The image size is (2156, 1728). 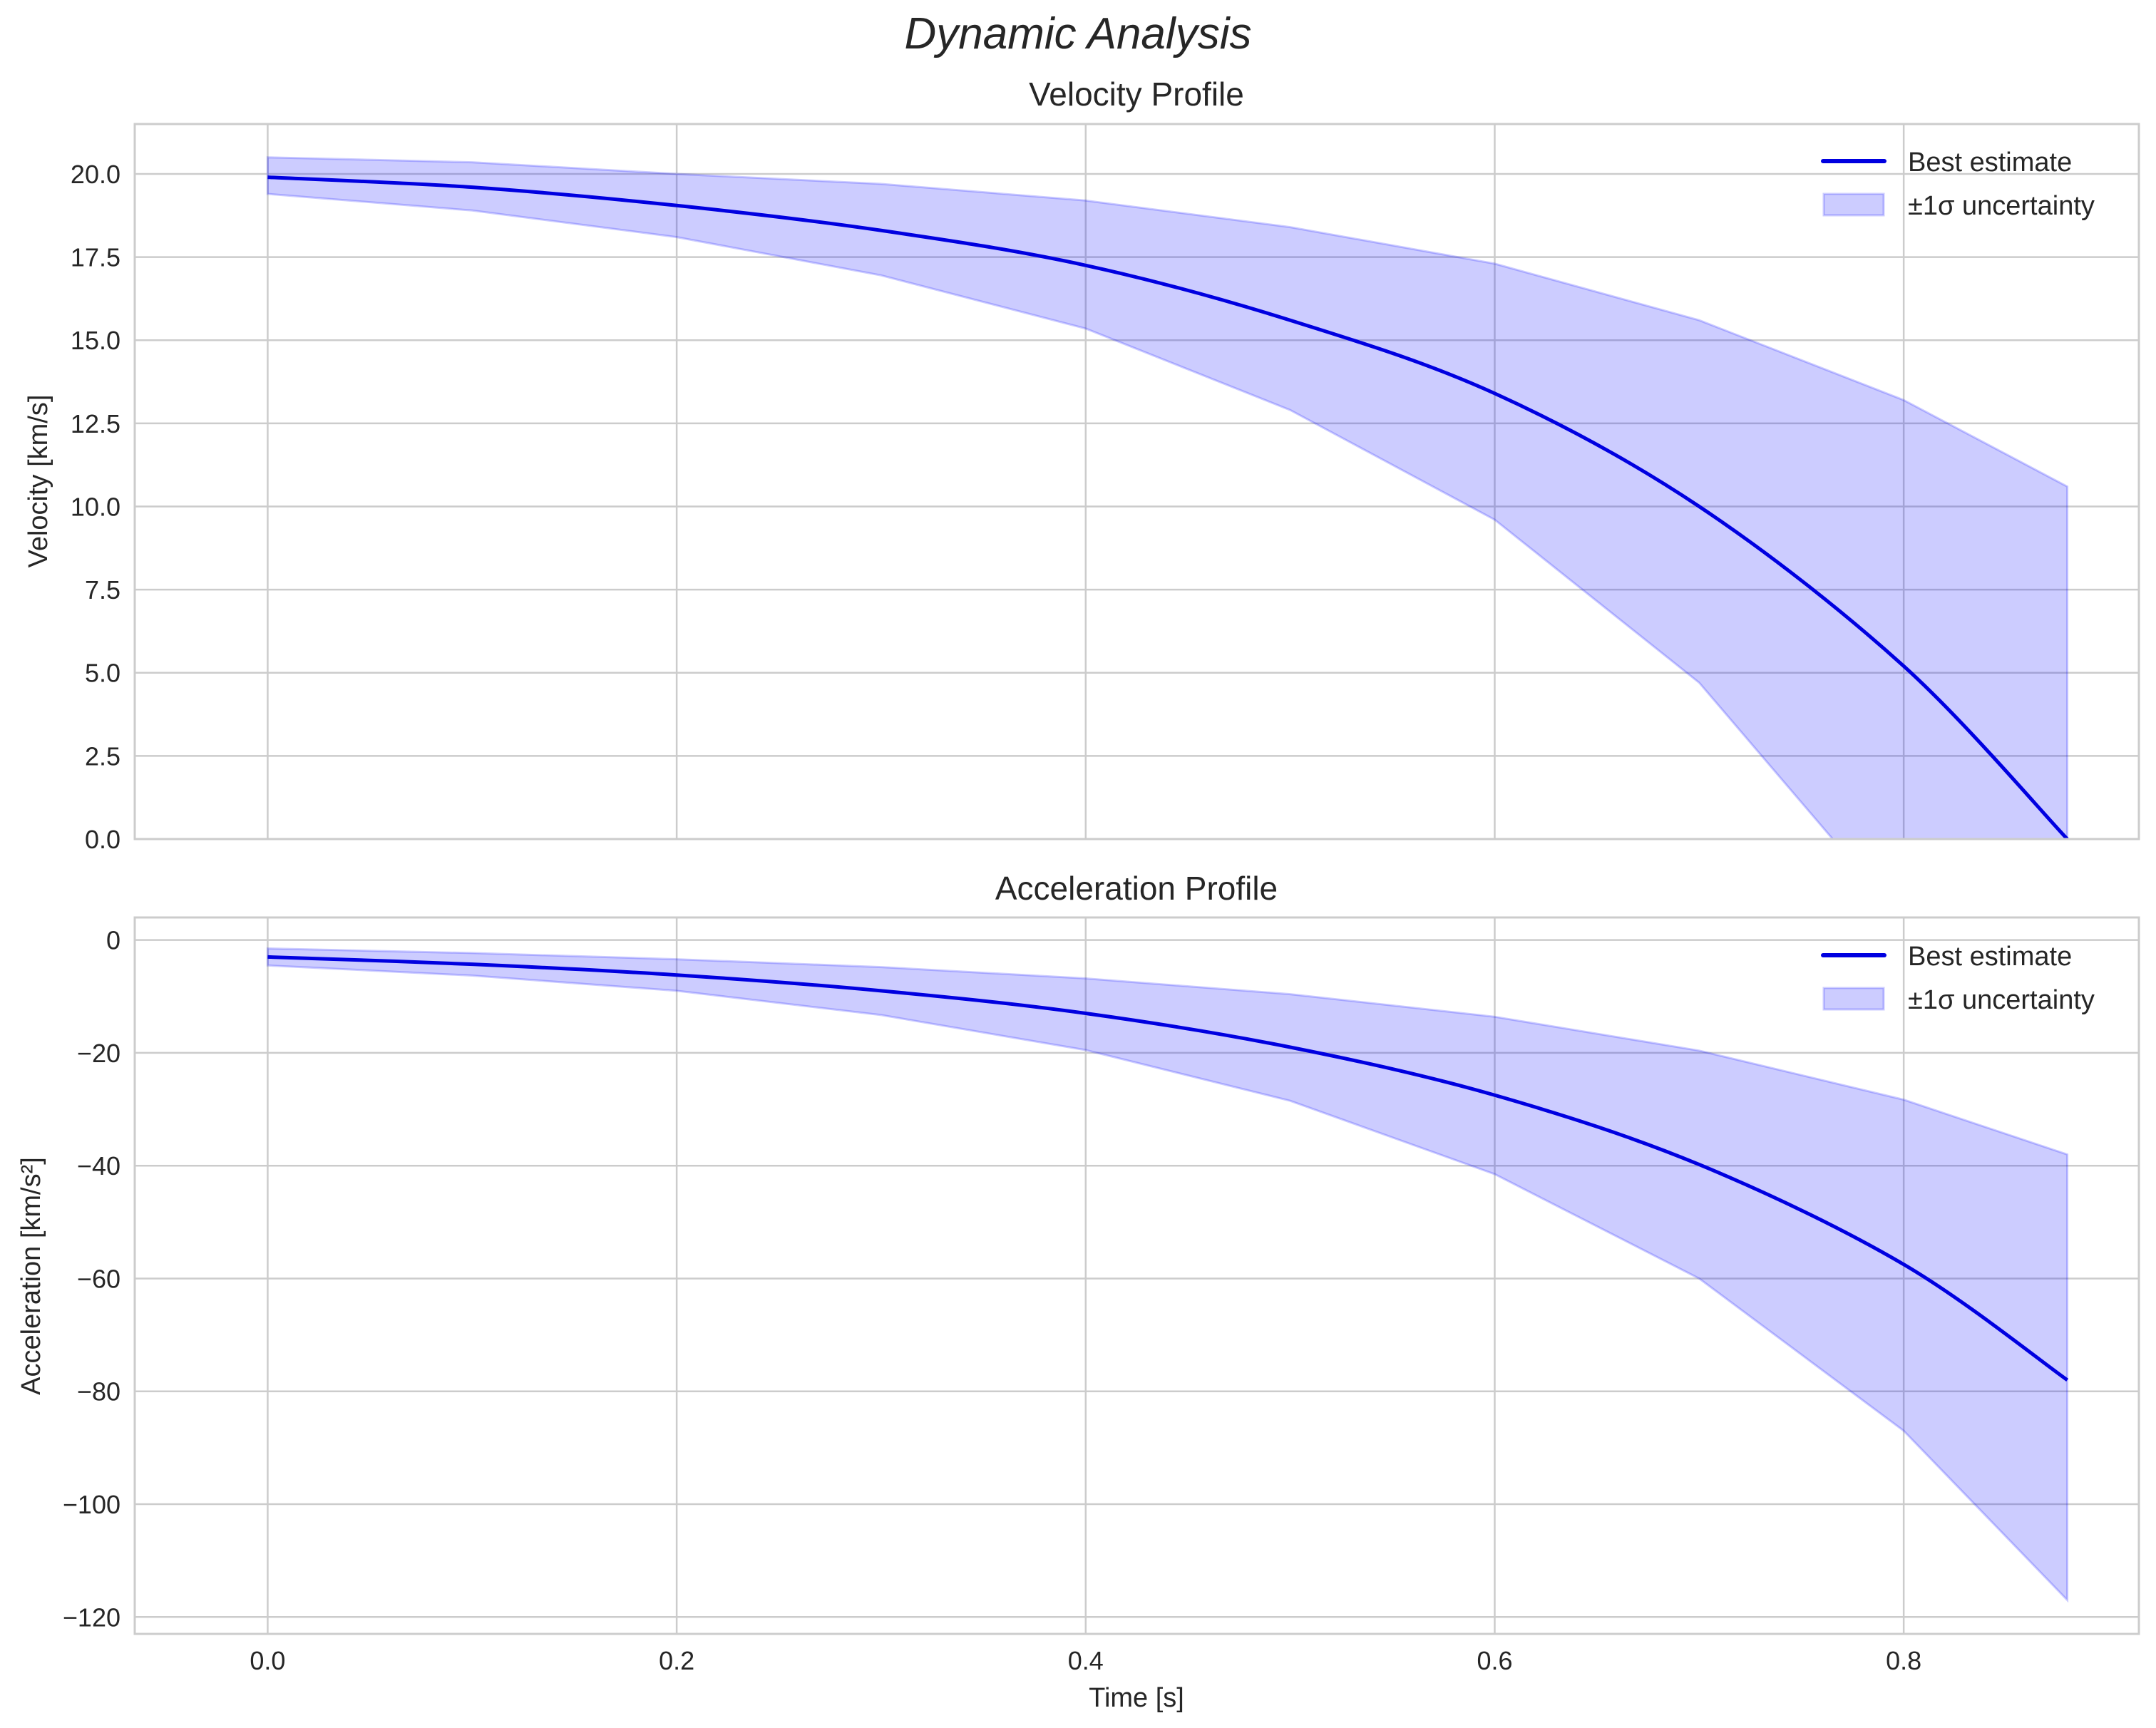 I want to click on x-tick-label: 0.2, so click(x=676, y=1660).